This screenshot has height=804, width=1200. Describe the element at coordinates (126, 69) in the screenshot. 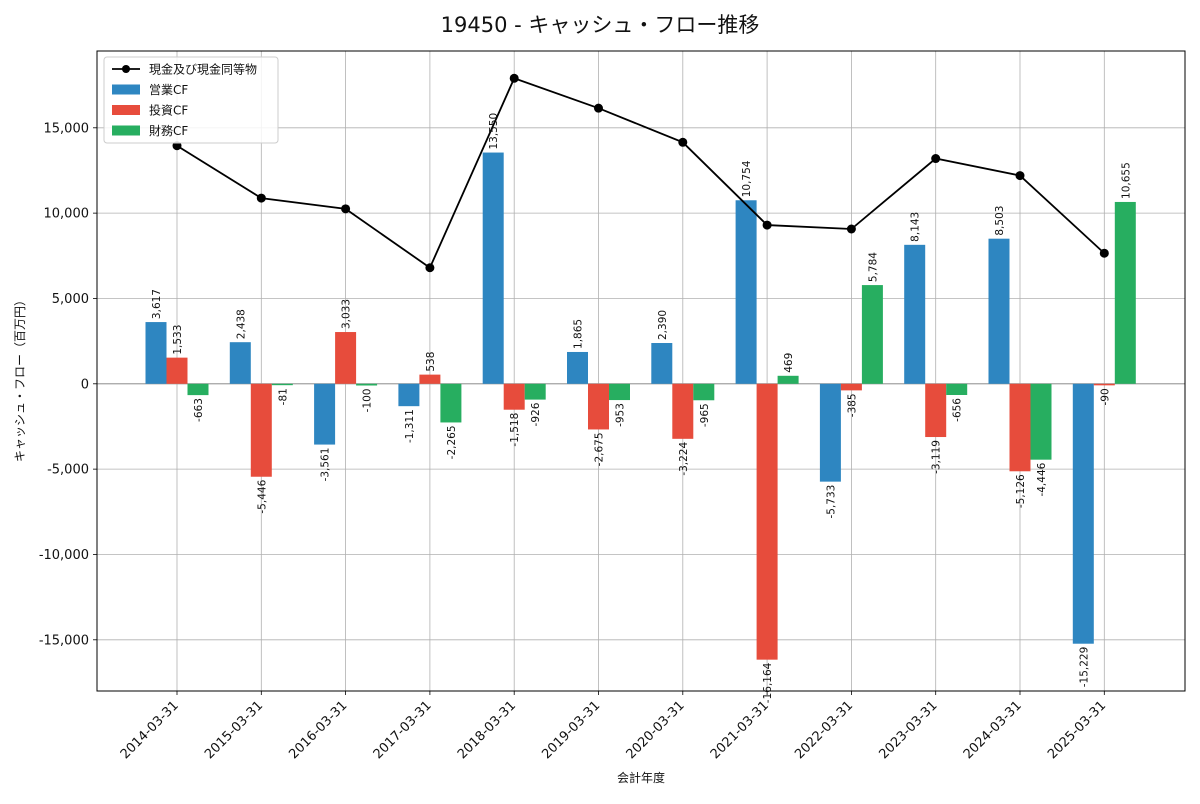

I see `legend-marker-swatch` at that location.